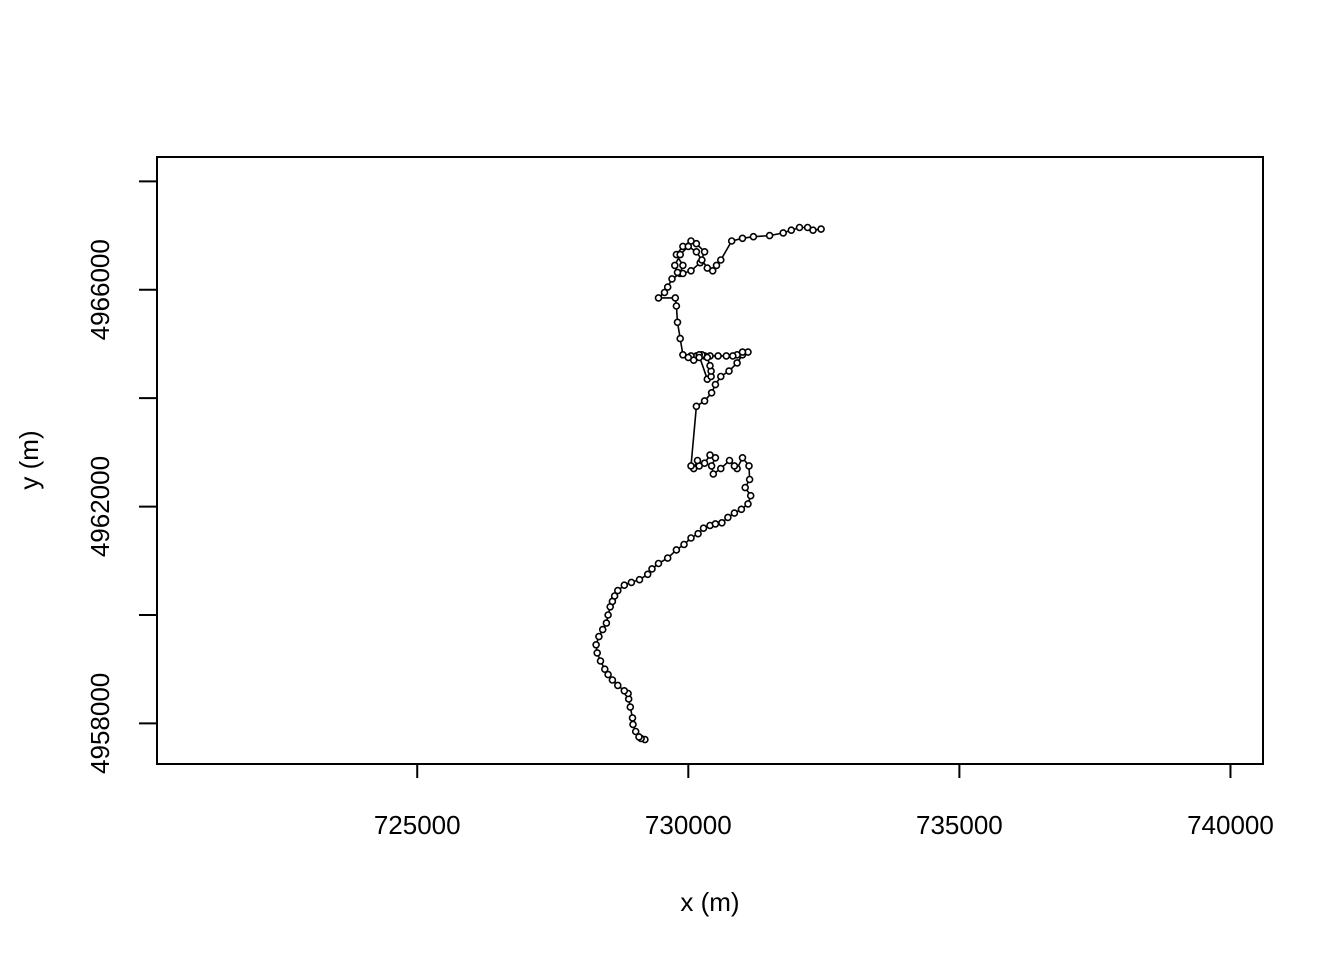 The height and width of the screenshot is (960, 1344). What do you see at coordinates (688, 825) in the screenshot?
I see `x-tick-label: 730000` at bounding box center [688, 825].